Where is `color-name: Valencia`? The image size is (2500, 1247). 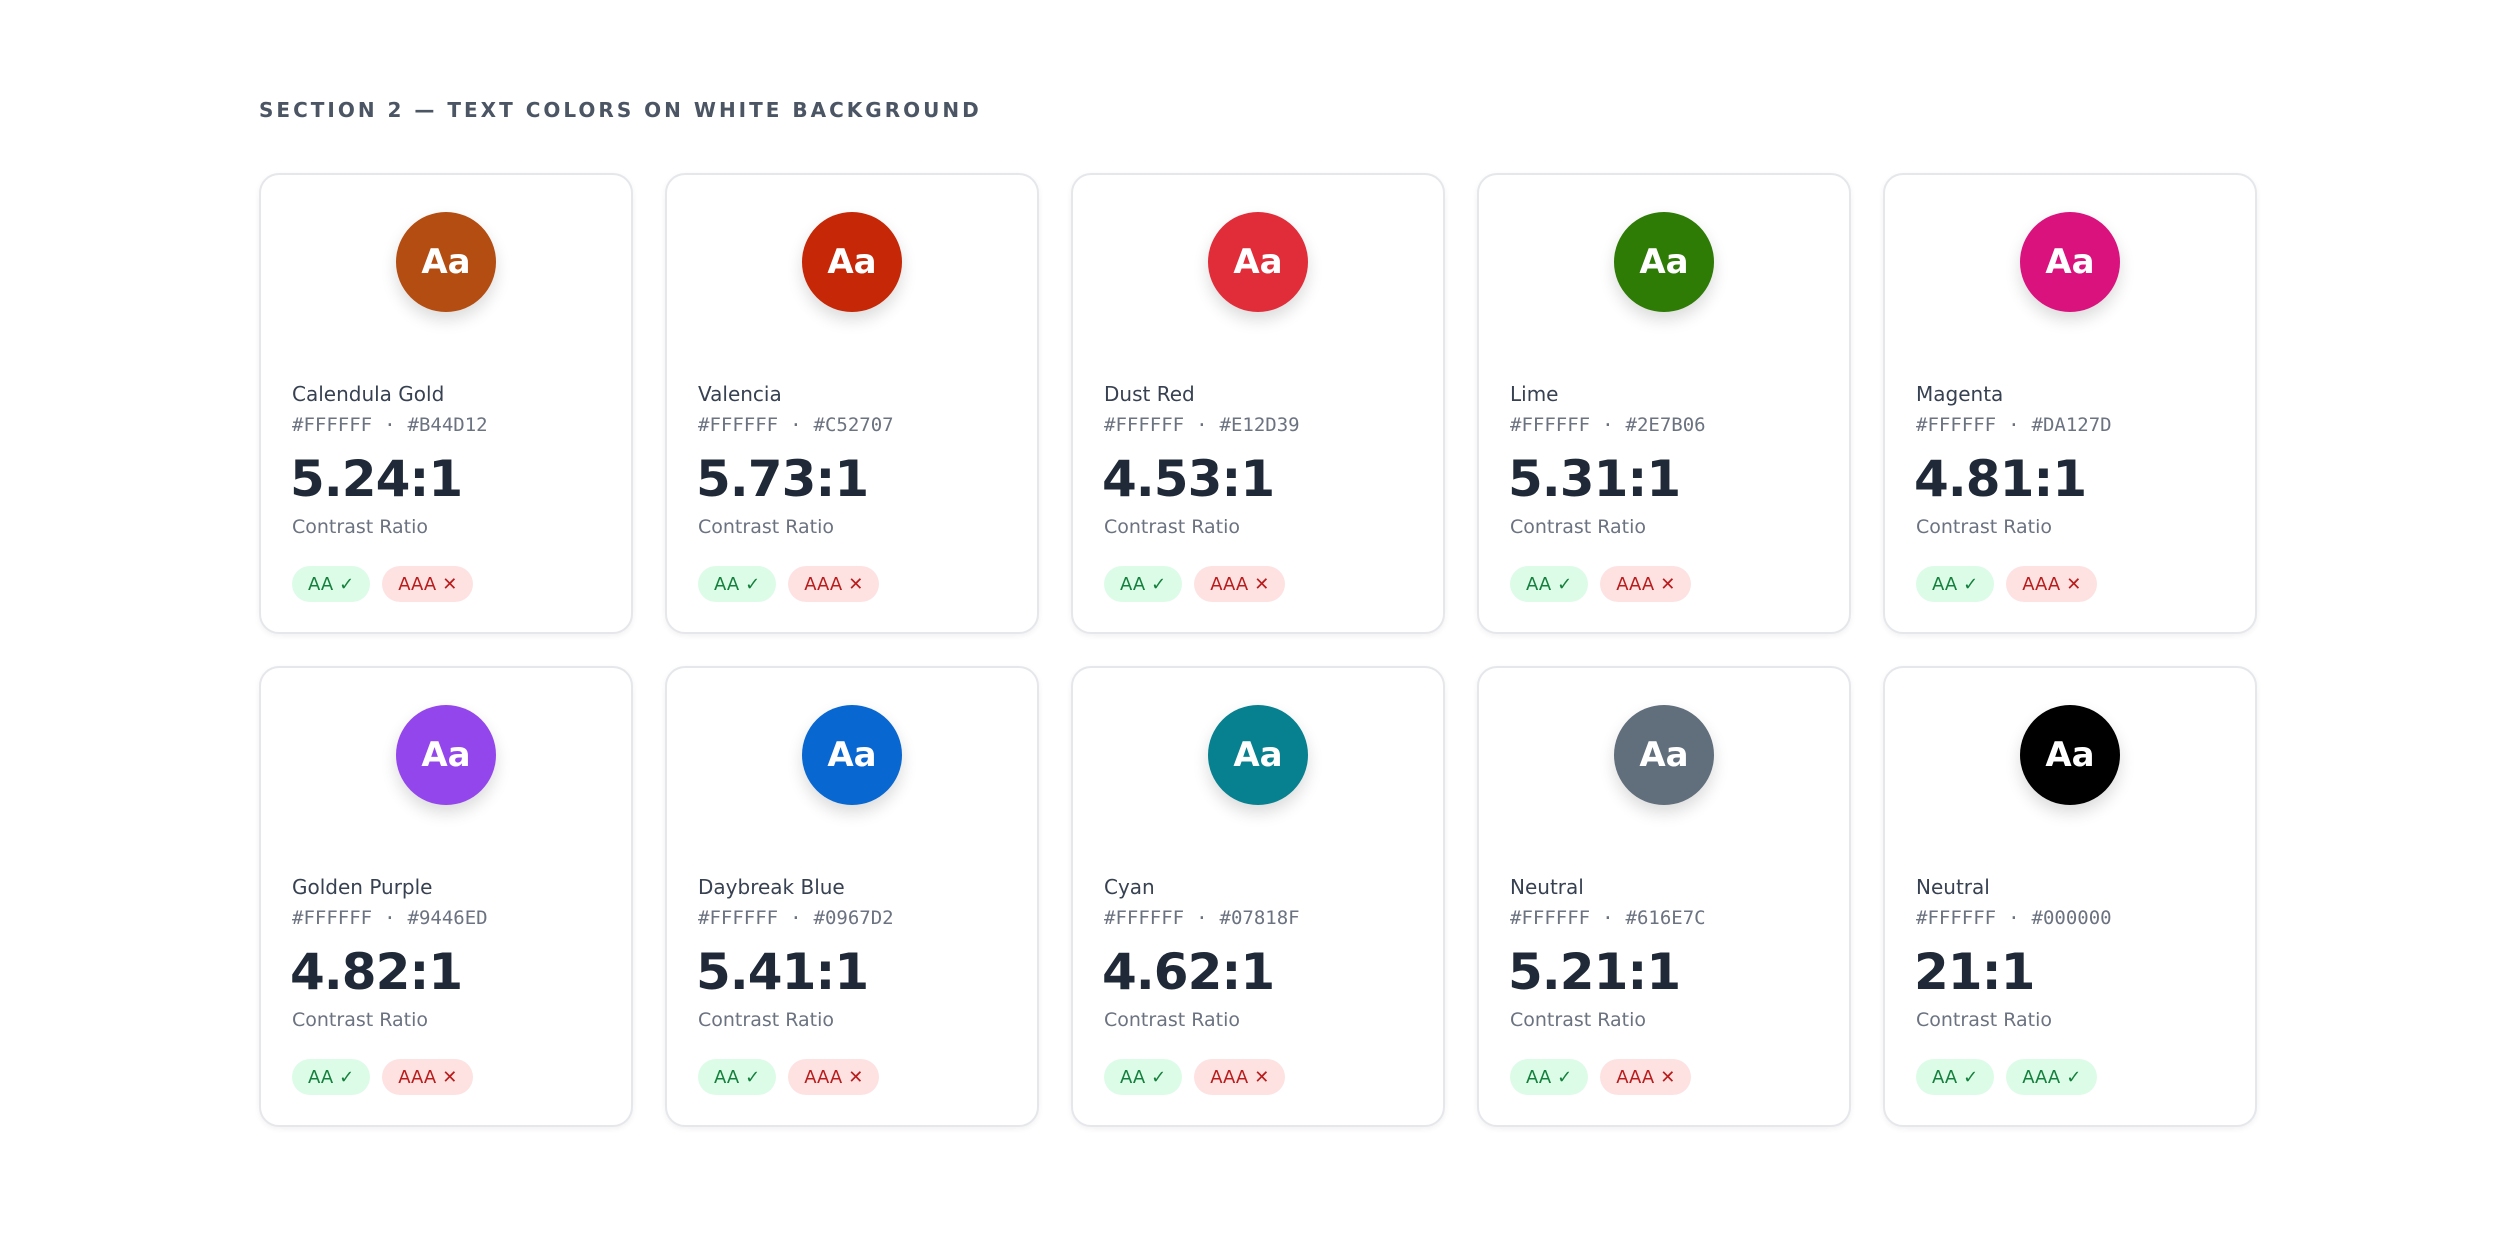
color-name: Valencia is located at coordinates (740, 394).